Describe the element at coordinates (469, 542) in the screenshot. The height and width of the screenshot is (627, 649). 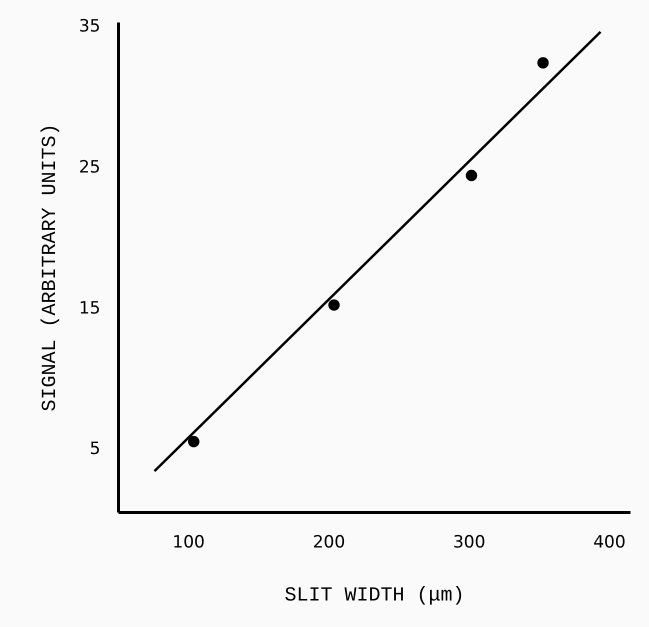
I see `x-tick-label: 300` at that location.